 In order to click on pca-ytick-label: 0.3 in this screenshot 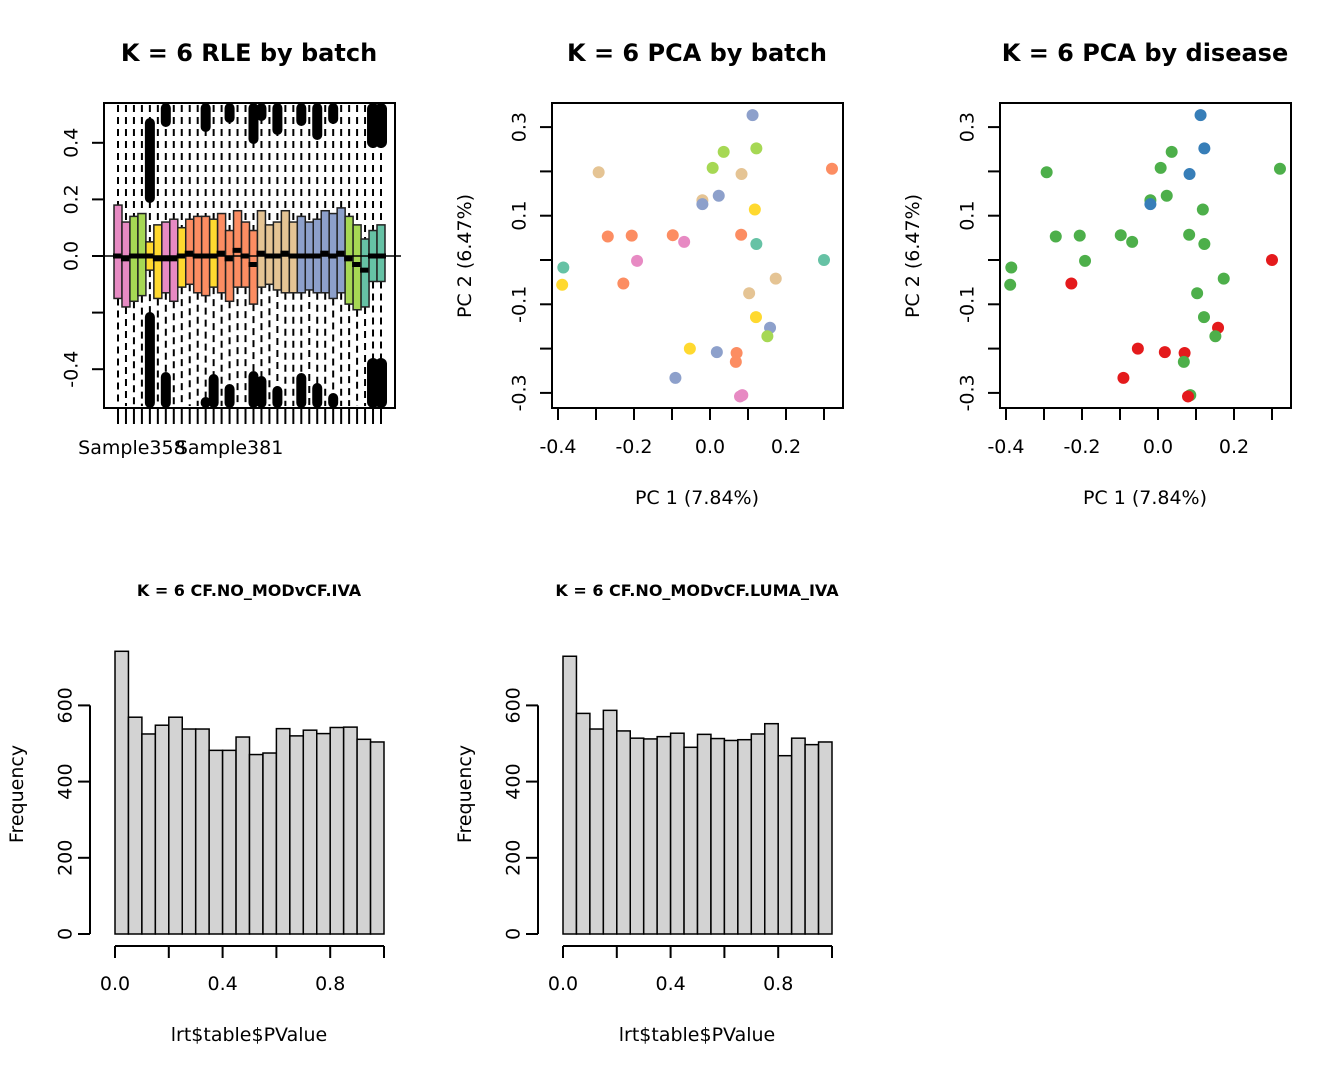, I will do `click(520, 127)`.